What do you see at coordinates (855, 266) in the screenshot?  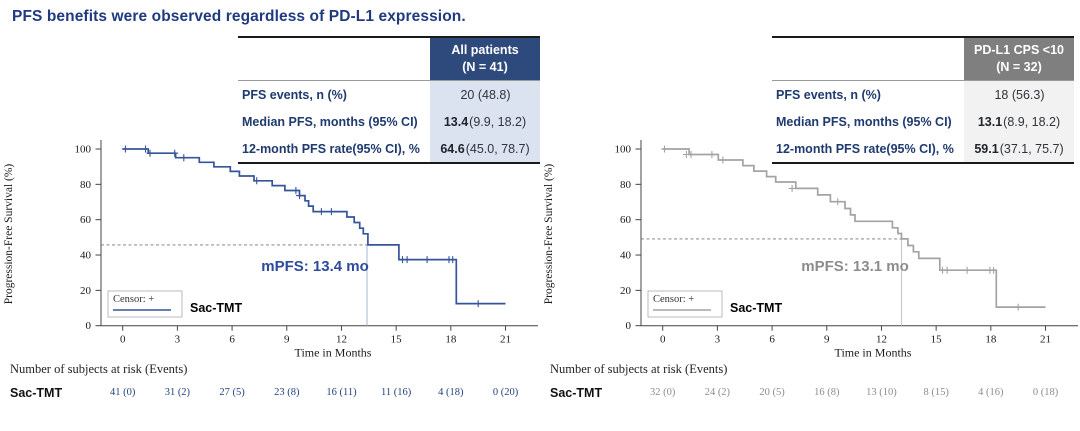 I see `median-annotation: mPFS: 13.1 mo` at bounding box center [855, 266].